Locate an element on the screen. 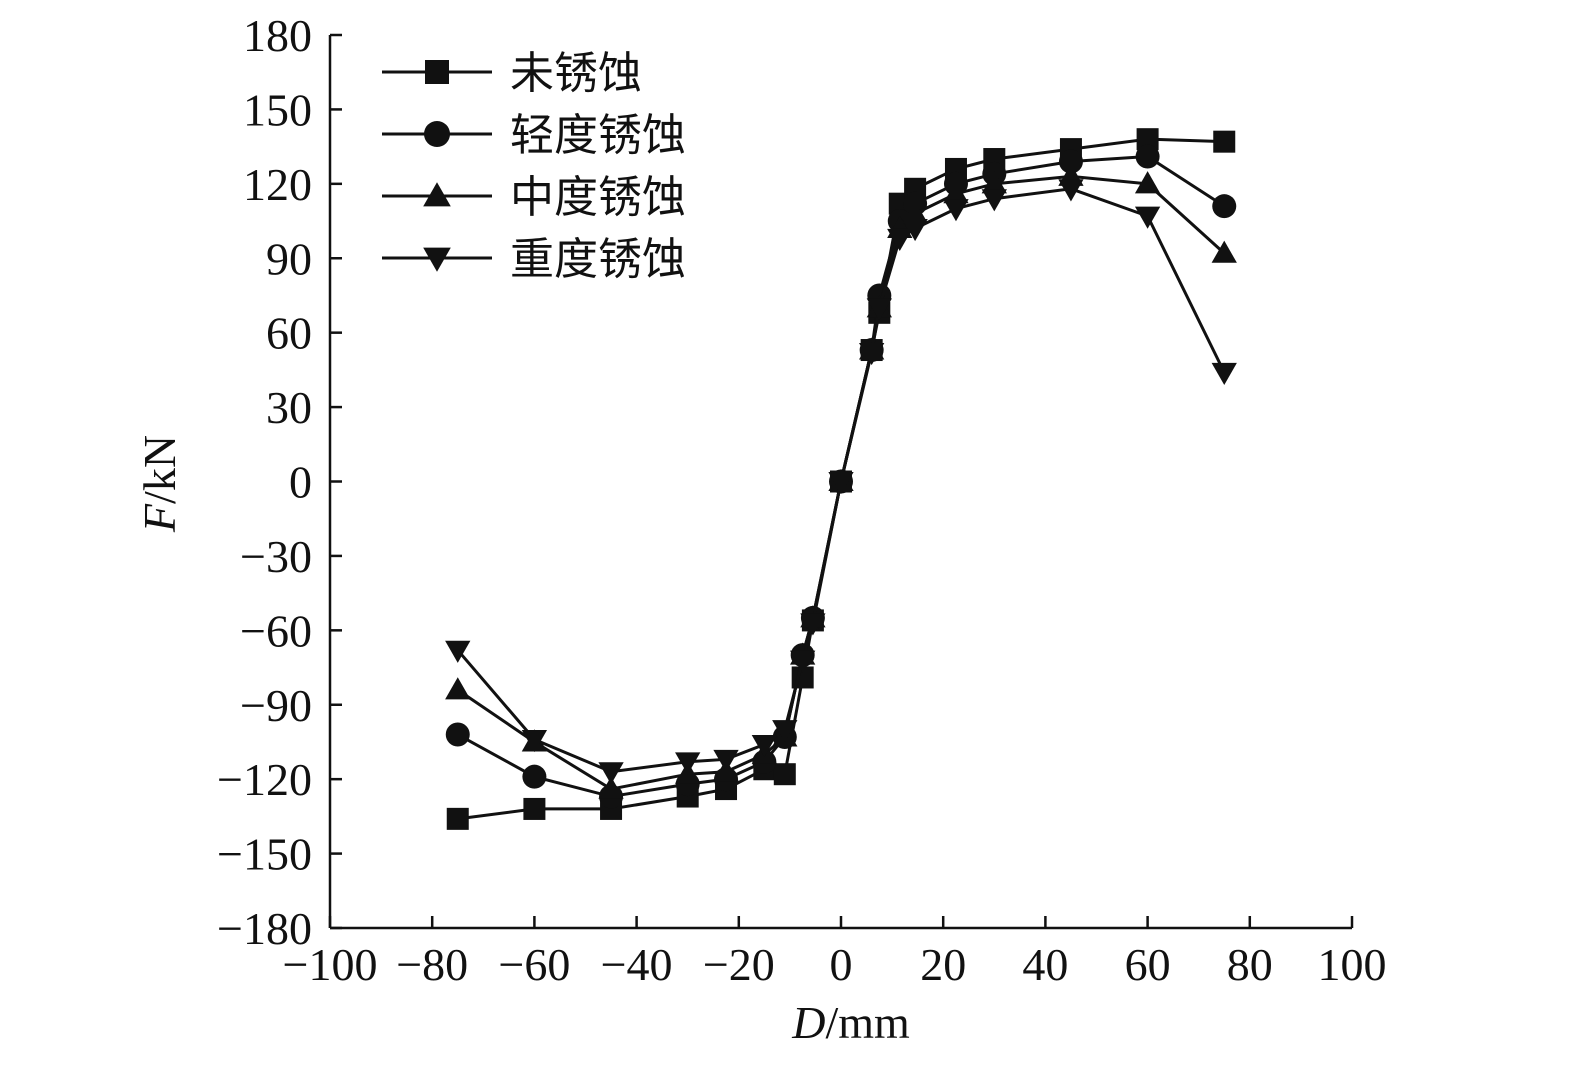 The width and height of the screenshot is (1575, 1066). y-tick-label: −90 is located at coordinates (276, 705).